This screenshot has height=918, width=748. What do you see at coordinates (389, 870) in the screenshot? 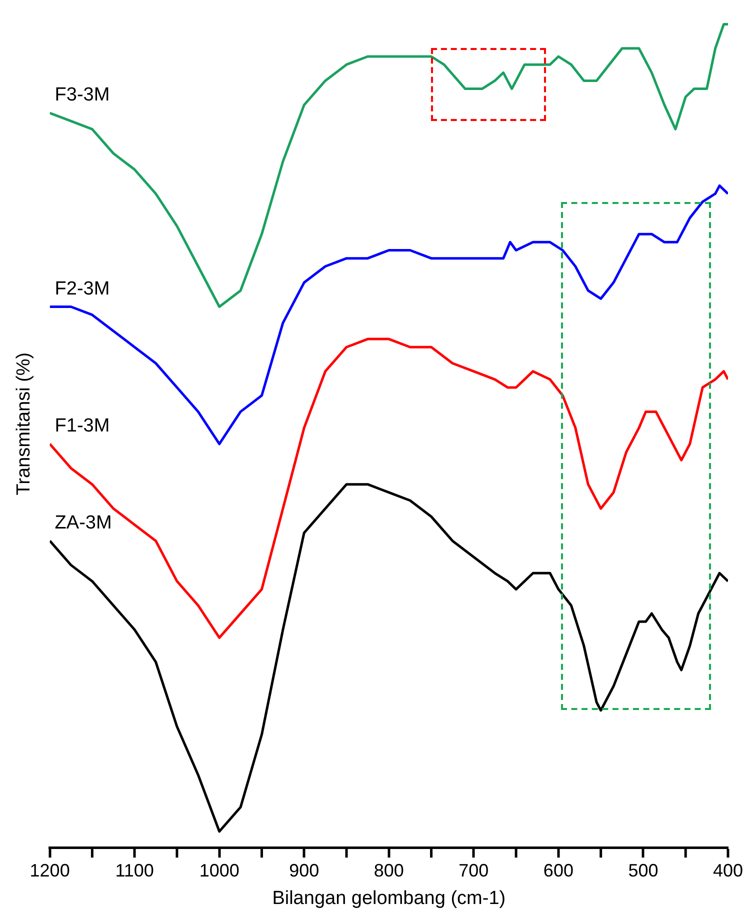
I see `x-tick-label: 800` at bounding box center [389, 870].